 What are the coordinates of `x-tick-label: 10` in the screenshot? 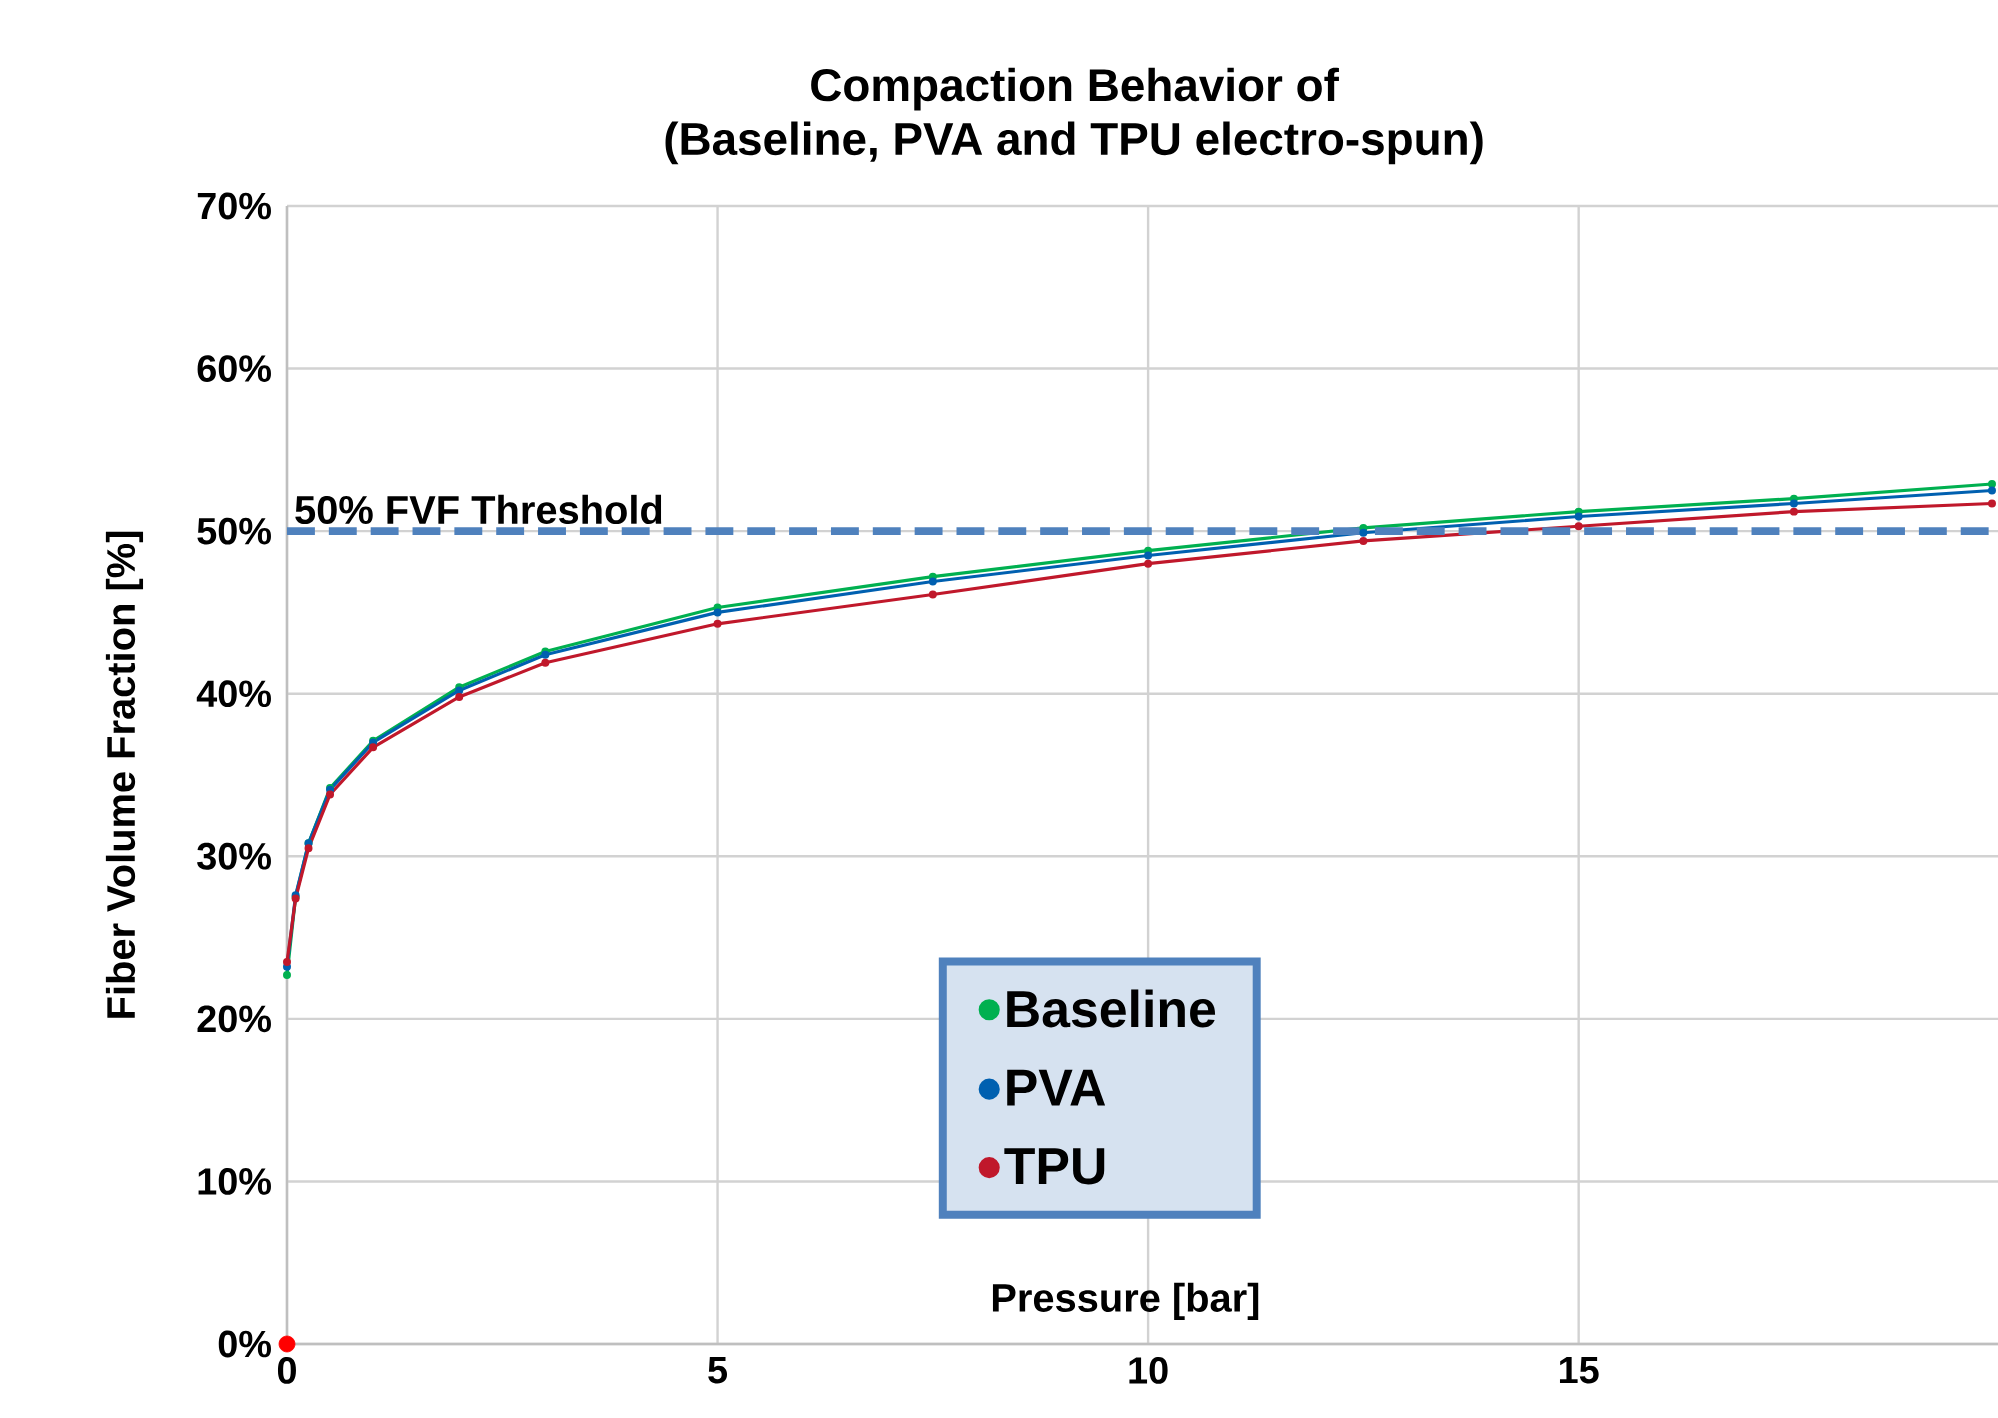 It's located at (1148, 1370).